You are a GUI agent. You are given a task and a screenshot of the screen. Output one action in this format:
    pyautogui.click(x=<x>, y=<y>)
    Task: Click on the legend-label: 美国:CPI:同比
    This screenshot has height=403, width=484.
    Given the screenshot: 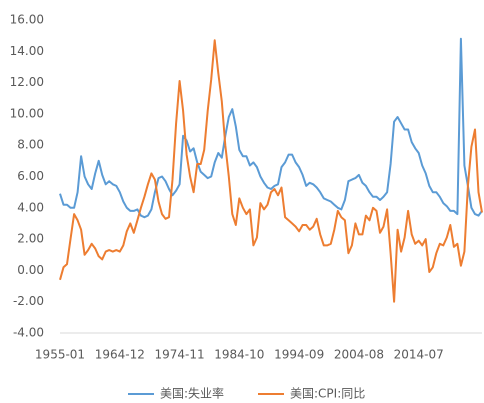 What is the action you would take?
    pyautogui.click(x=327, y=394)
    